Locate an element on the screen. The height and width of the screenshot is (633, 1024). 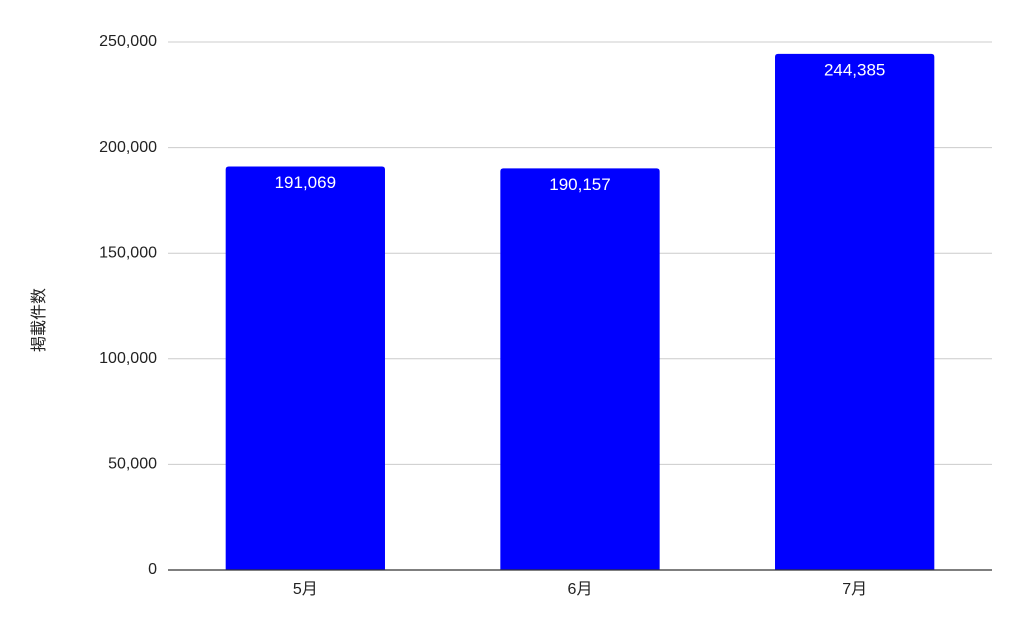
x-tick-label: 7月 is located at coordinates (854, 589).